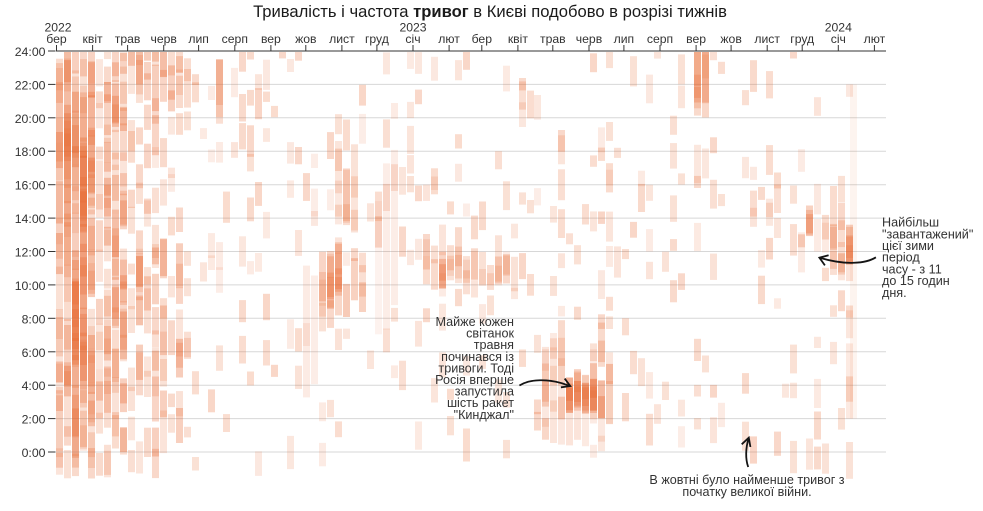  I want to click on svg-text: дня., so click(894, 293).